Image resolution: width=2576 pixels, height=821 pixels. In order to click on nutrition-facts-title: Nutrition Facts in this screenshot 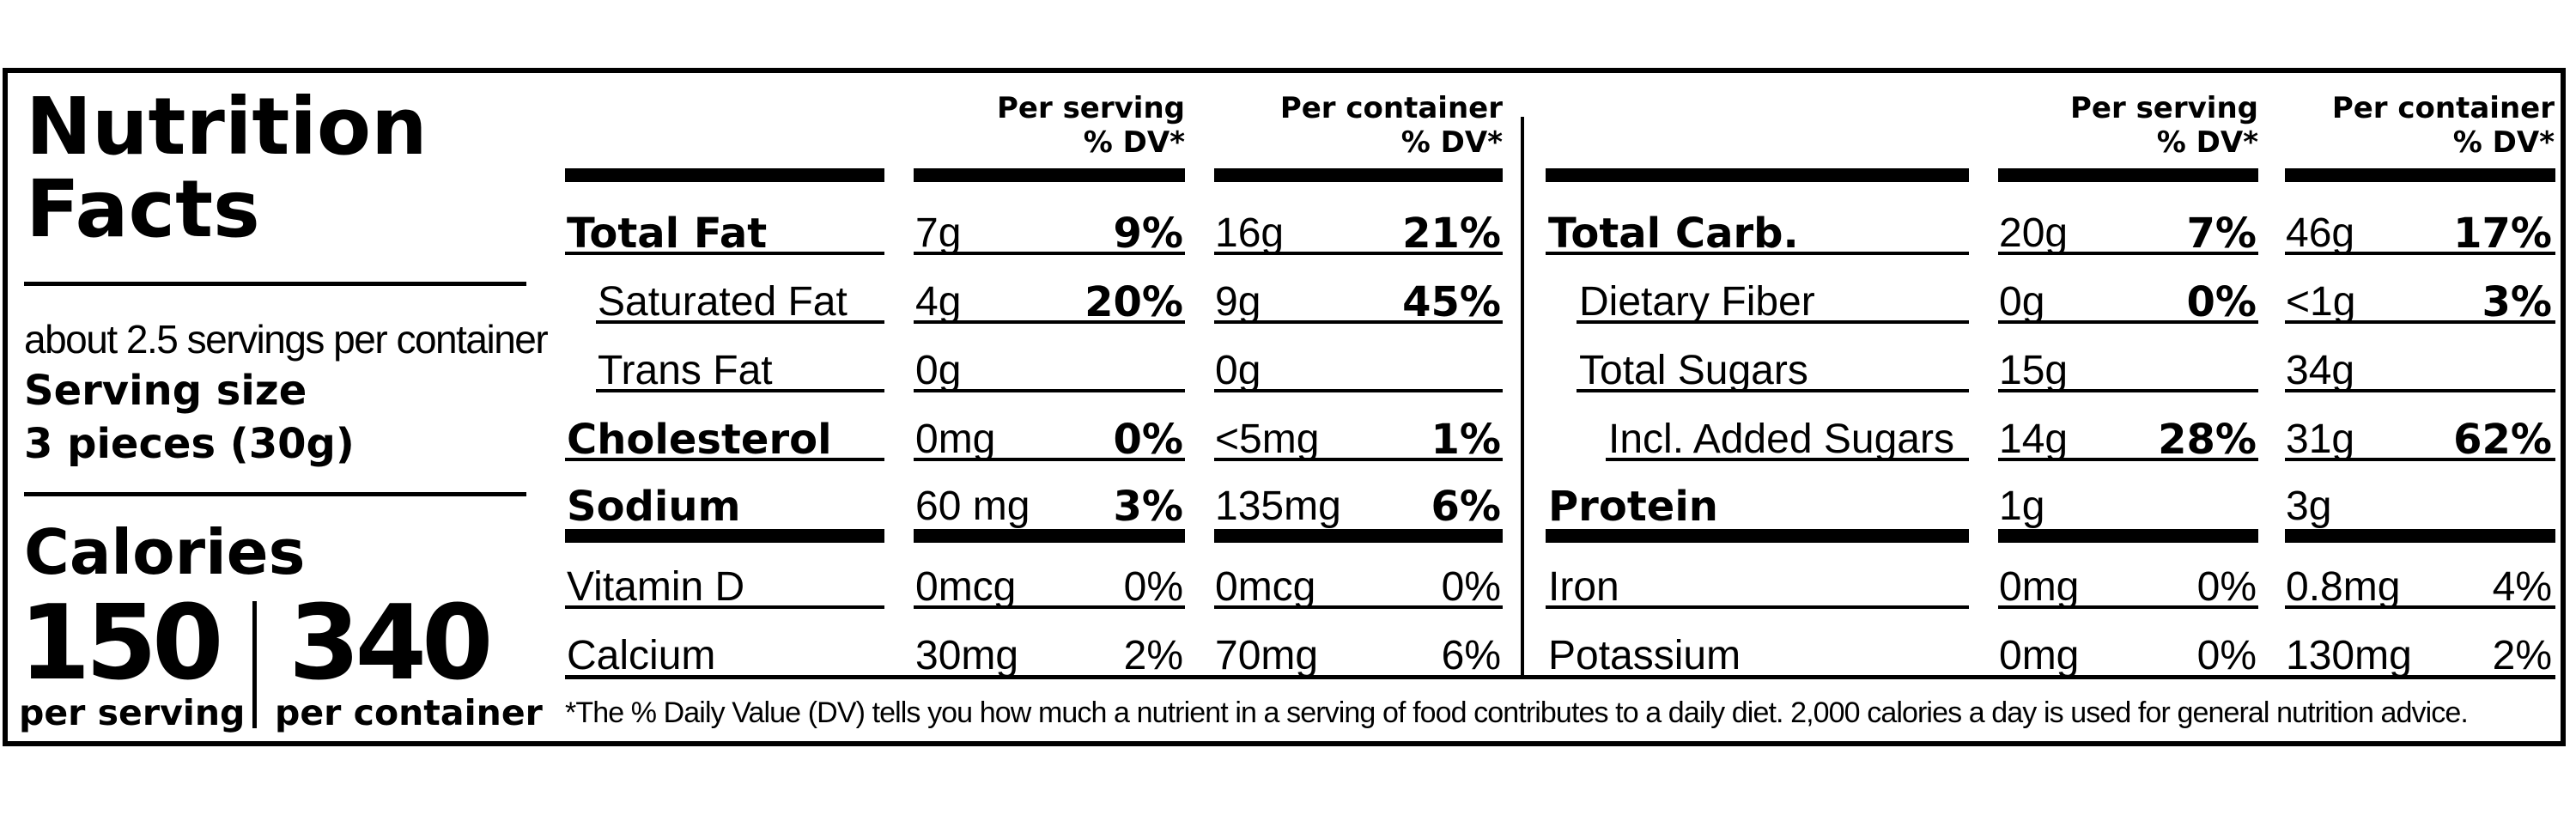, I will do `click(227, 168)`.